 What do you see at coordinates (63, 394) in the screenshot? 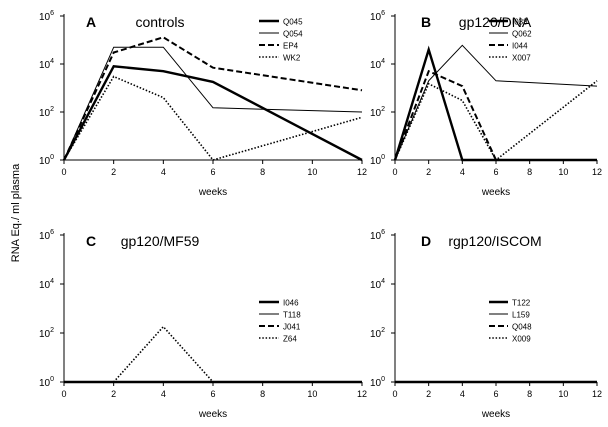
I see `panel-c-x-tick-label: 0` at bounding box center [63, 394].